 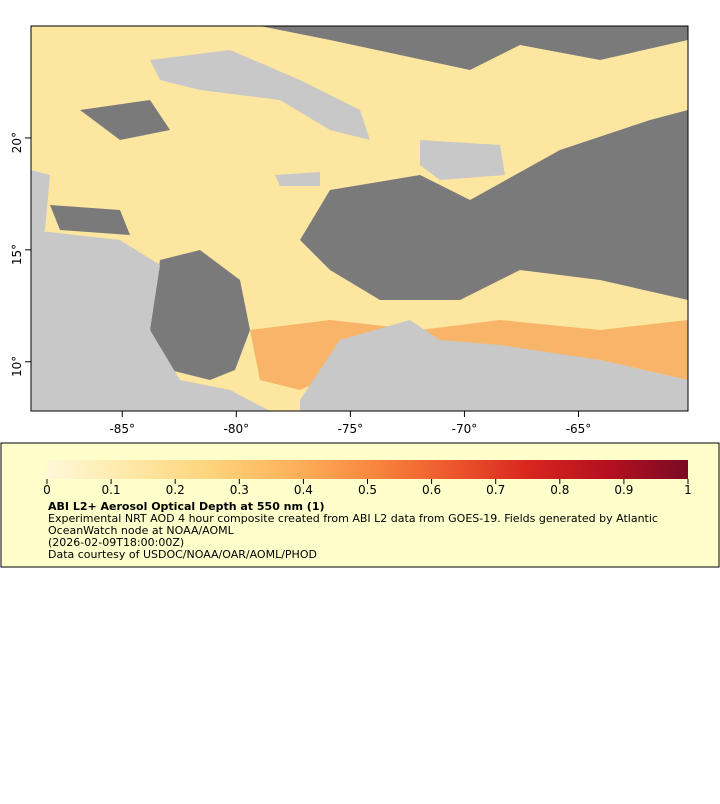 I want to click on legend-text: OceanWatch node at NOAA/AOML, so click(x=141, y=530).